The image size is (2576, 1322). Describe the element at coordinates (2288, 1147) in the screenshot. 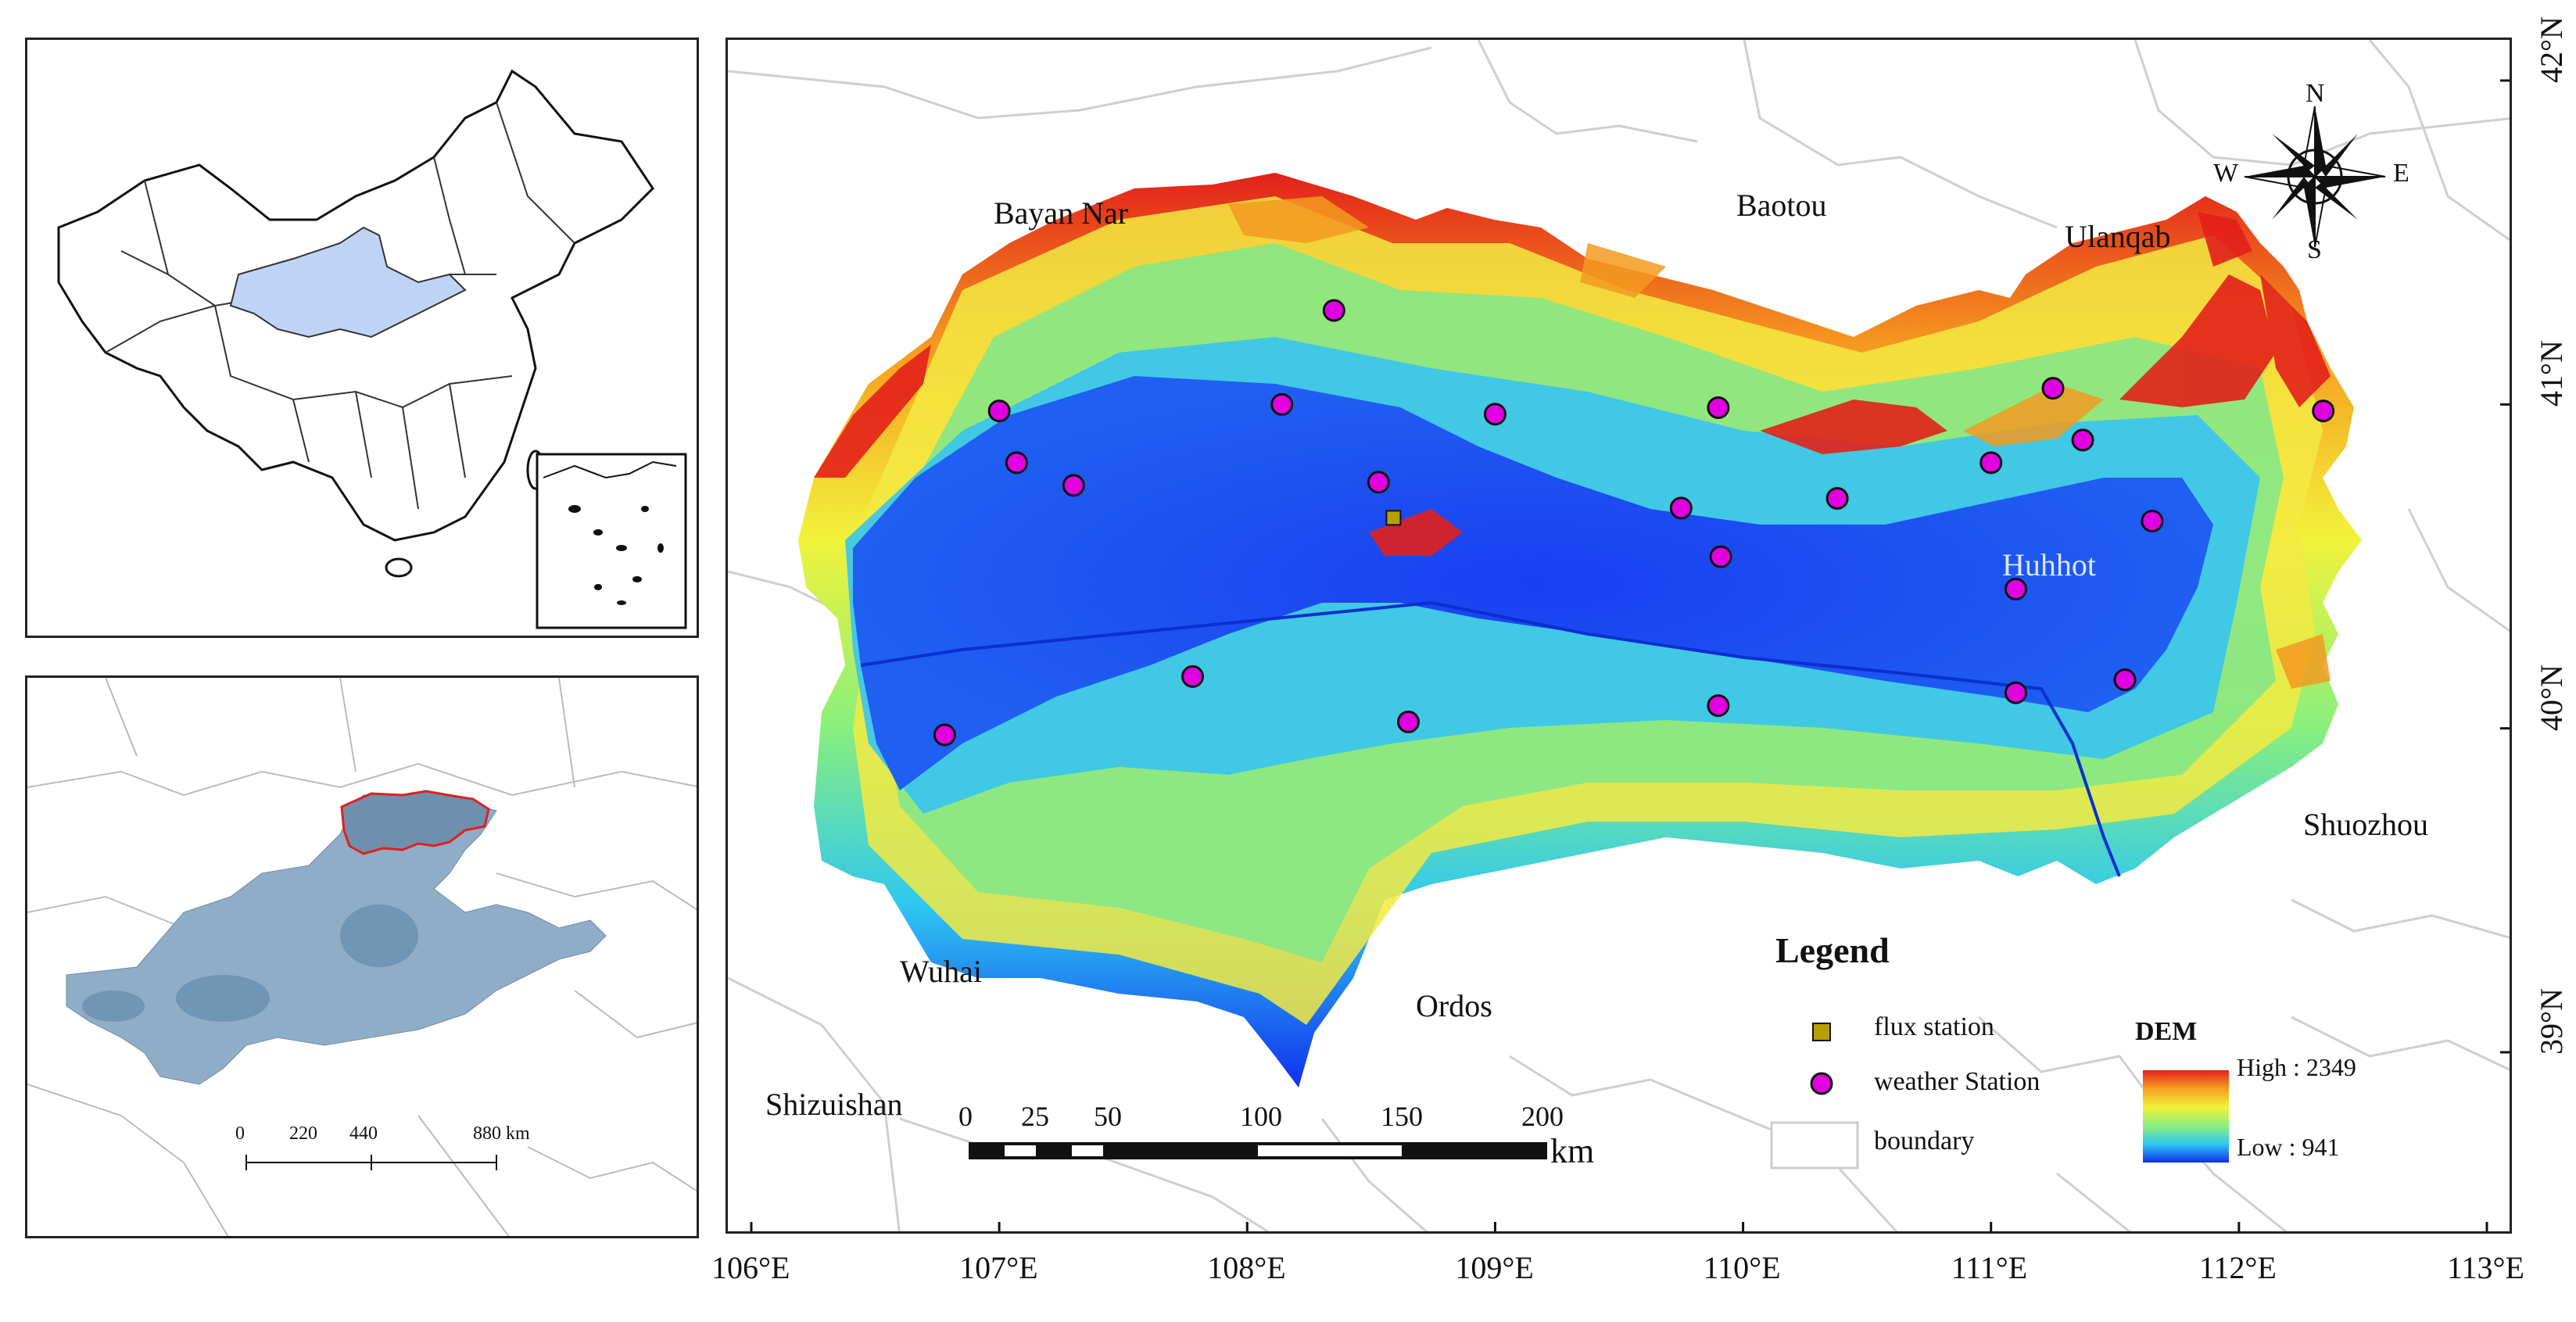

I see `legend-dem-low: Low : 941` at that location.